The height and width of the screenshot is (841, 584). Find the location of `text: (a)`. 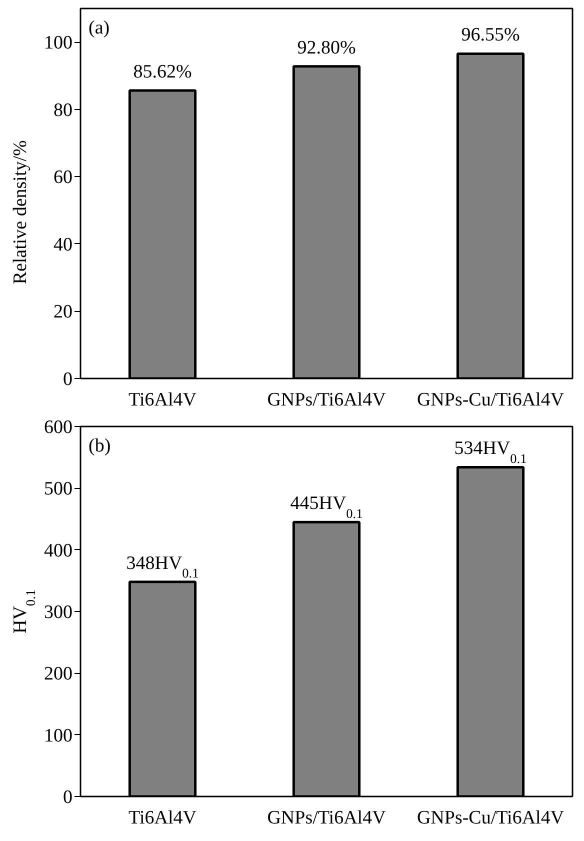

text: (a) is located at coordinates (99, 28).